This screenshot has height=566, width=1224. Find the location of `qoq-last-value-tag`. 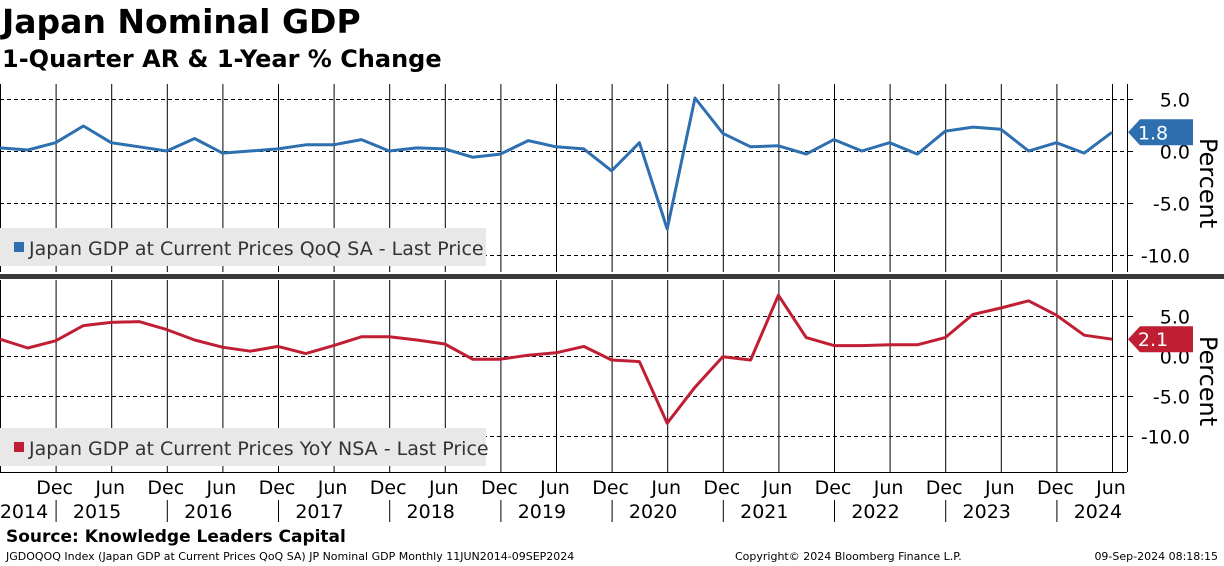

qoq-last-value-tag is located at coordinates (1160, 132).